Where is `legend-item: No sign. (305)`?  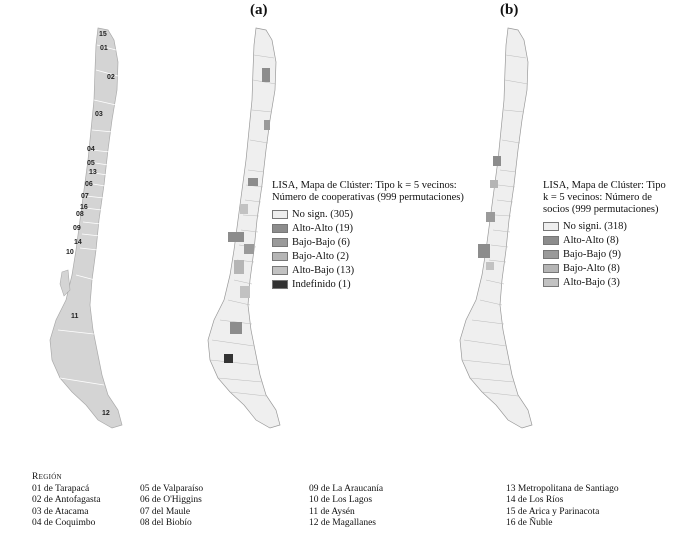 legend-item: No sign. (305) is located at coordinates (368, 214).